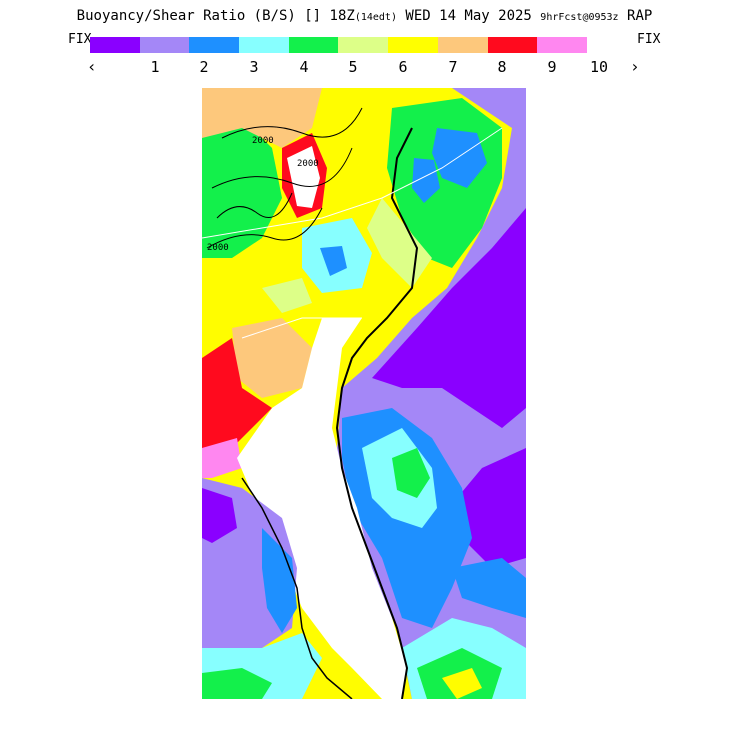 The height and width of the screenshot is (729, 729). Describe the element at coordinates (279, 580) in the screenshot. I see `sw-blue-band` at that location.